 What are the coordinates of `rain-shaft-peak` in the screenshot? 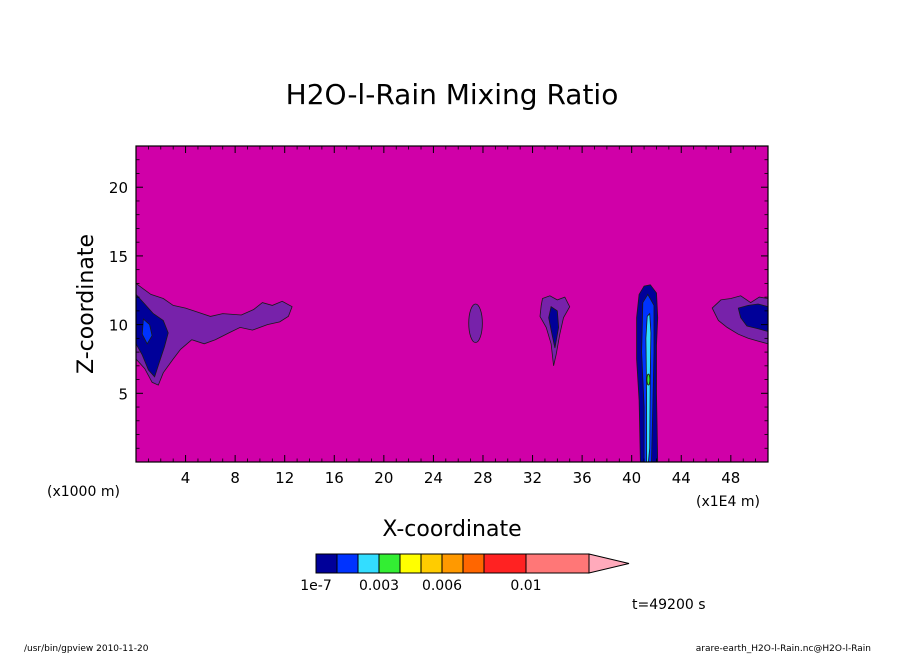 It's located at (648, 379).